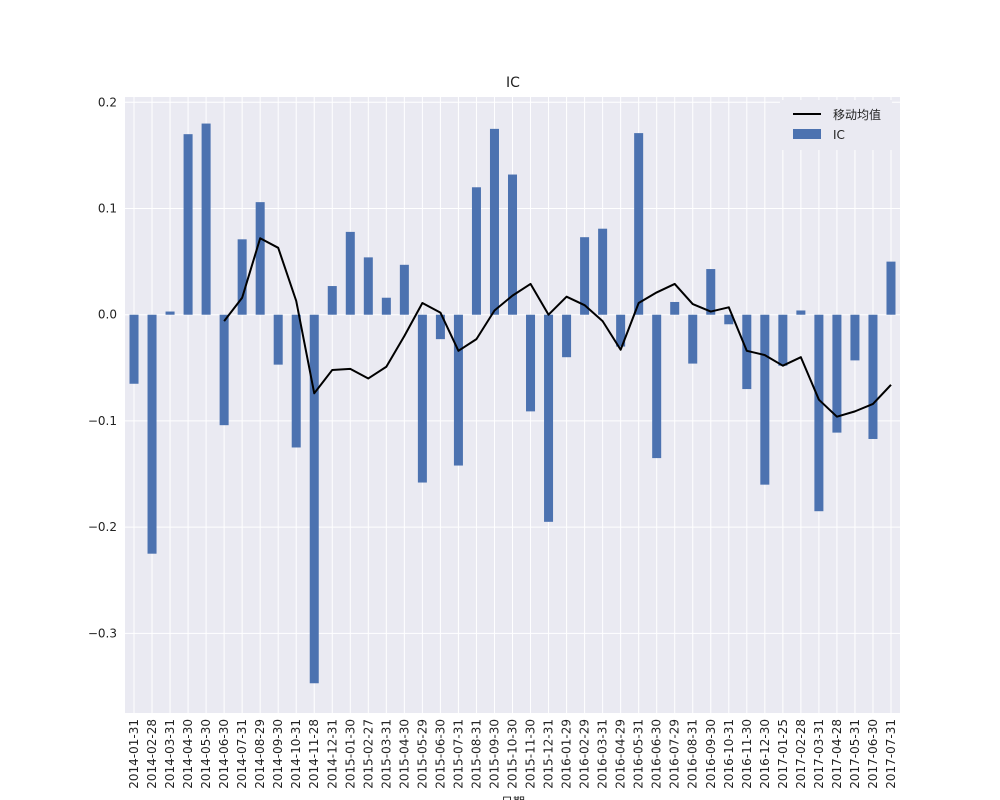  I want to click on x-tick-label: 2014-05-30, so click(206, 754).